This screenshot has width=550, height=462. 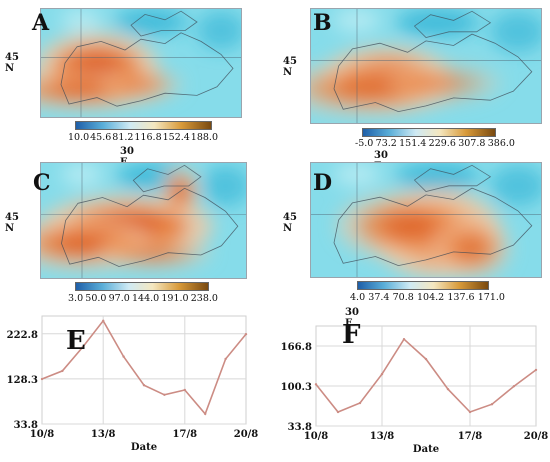 What do you see at coordinates (296, 387) in the screenshot?
I see `y-tick-label: 100.3` at bounding box center [296, 387].